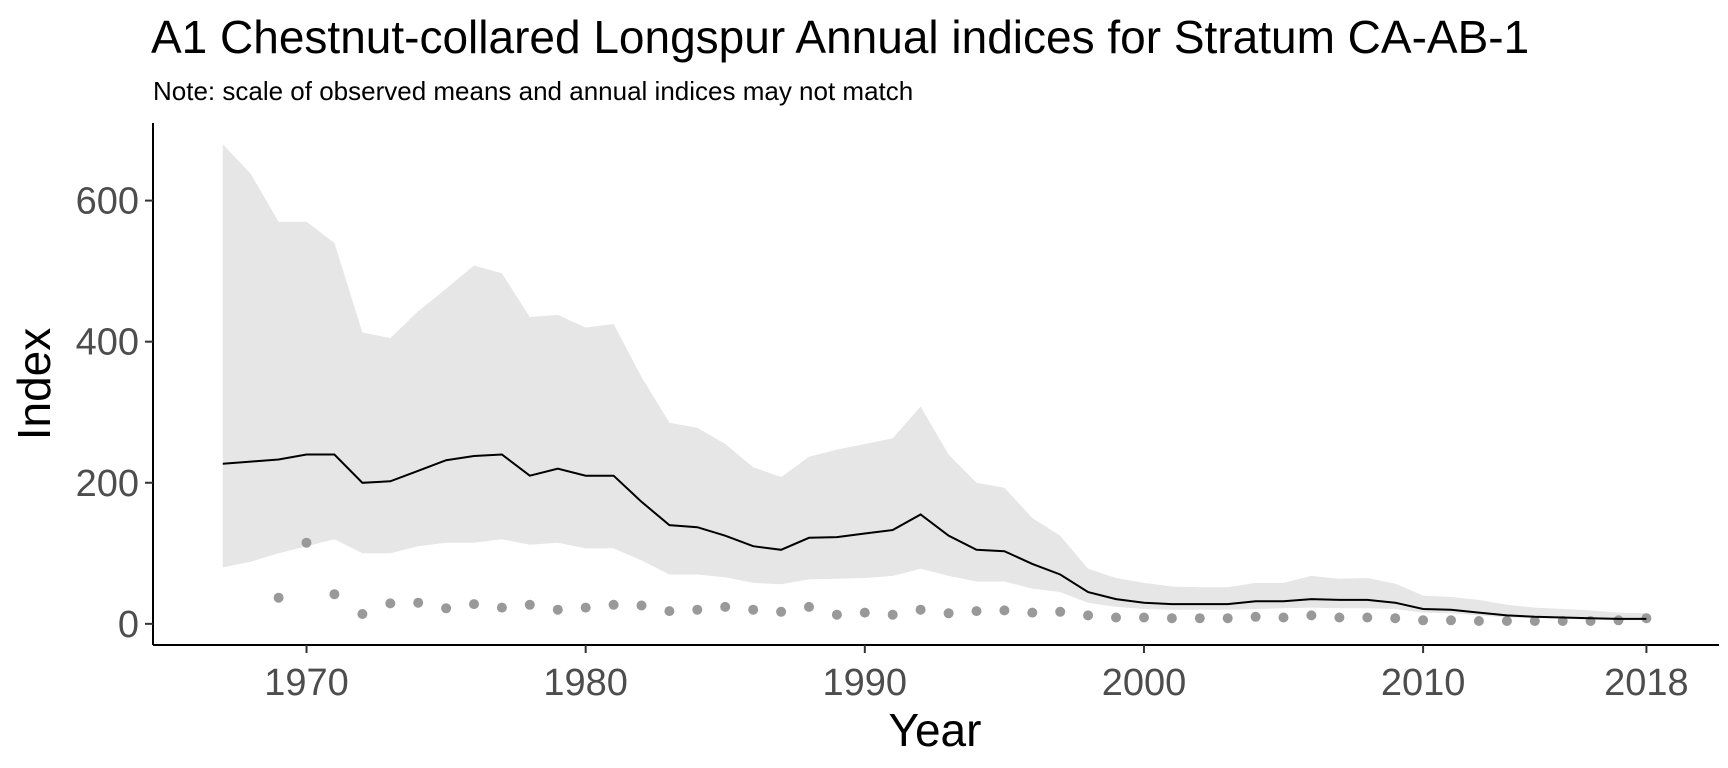 This screenshot has width=1728, height=768. Describe the element at coordinates (1423, 683) in the screenshot. I see `x-tick-label: 2010` at that location.